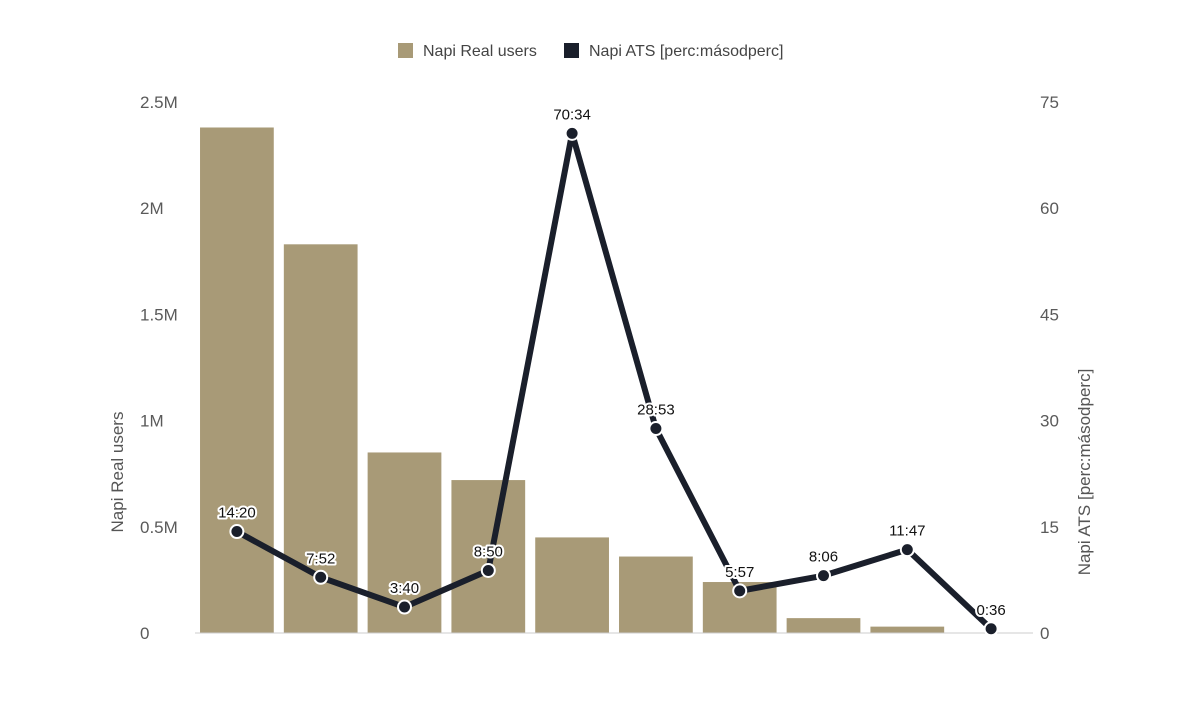 The image size is (1200, 720). Describe the element at coordinates (152, 208) in the screenshot. I see `y-left-tick-label: 2M` at that location.